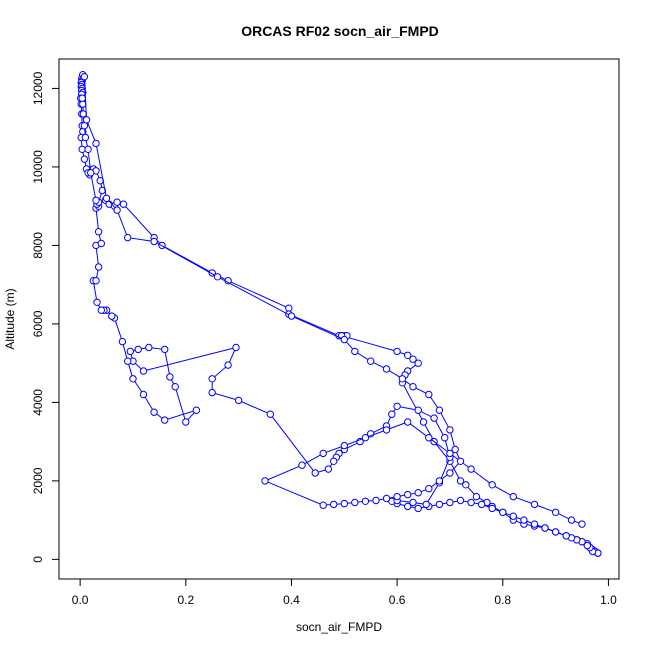 Image resolution: width=650 pixels, height=650 pixels. Describe the element at coordinates (38, 559) in the screenshot. I see `y-tick-label: 0` at that location.